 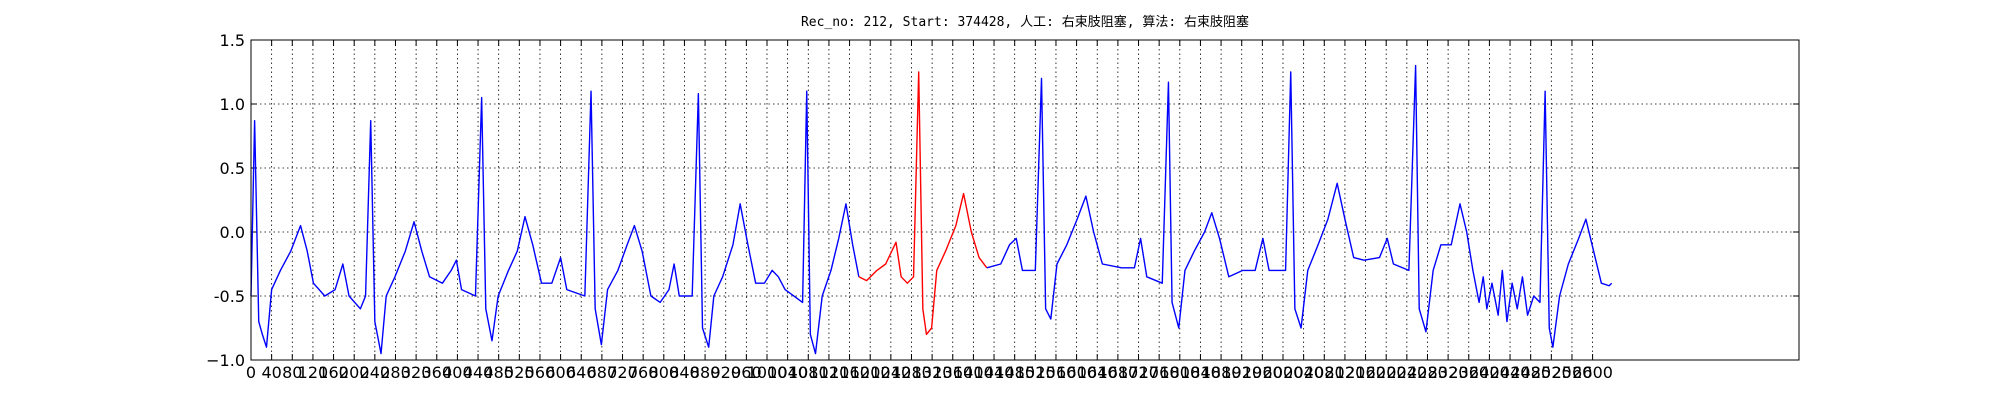 I want to click on x-tick-label: 2120, so click(x=1345, y=372).